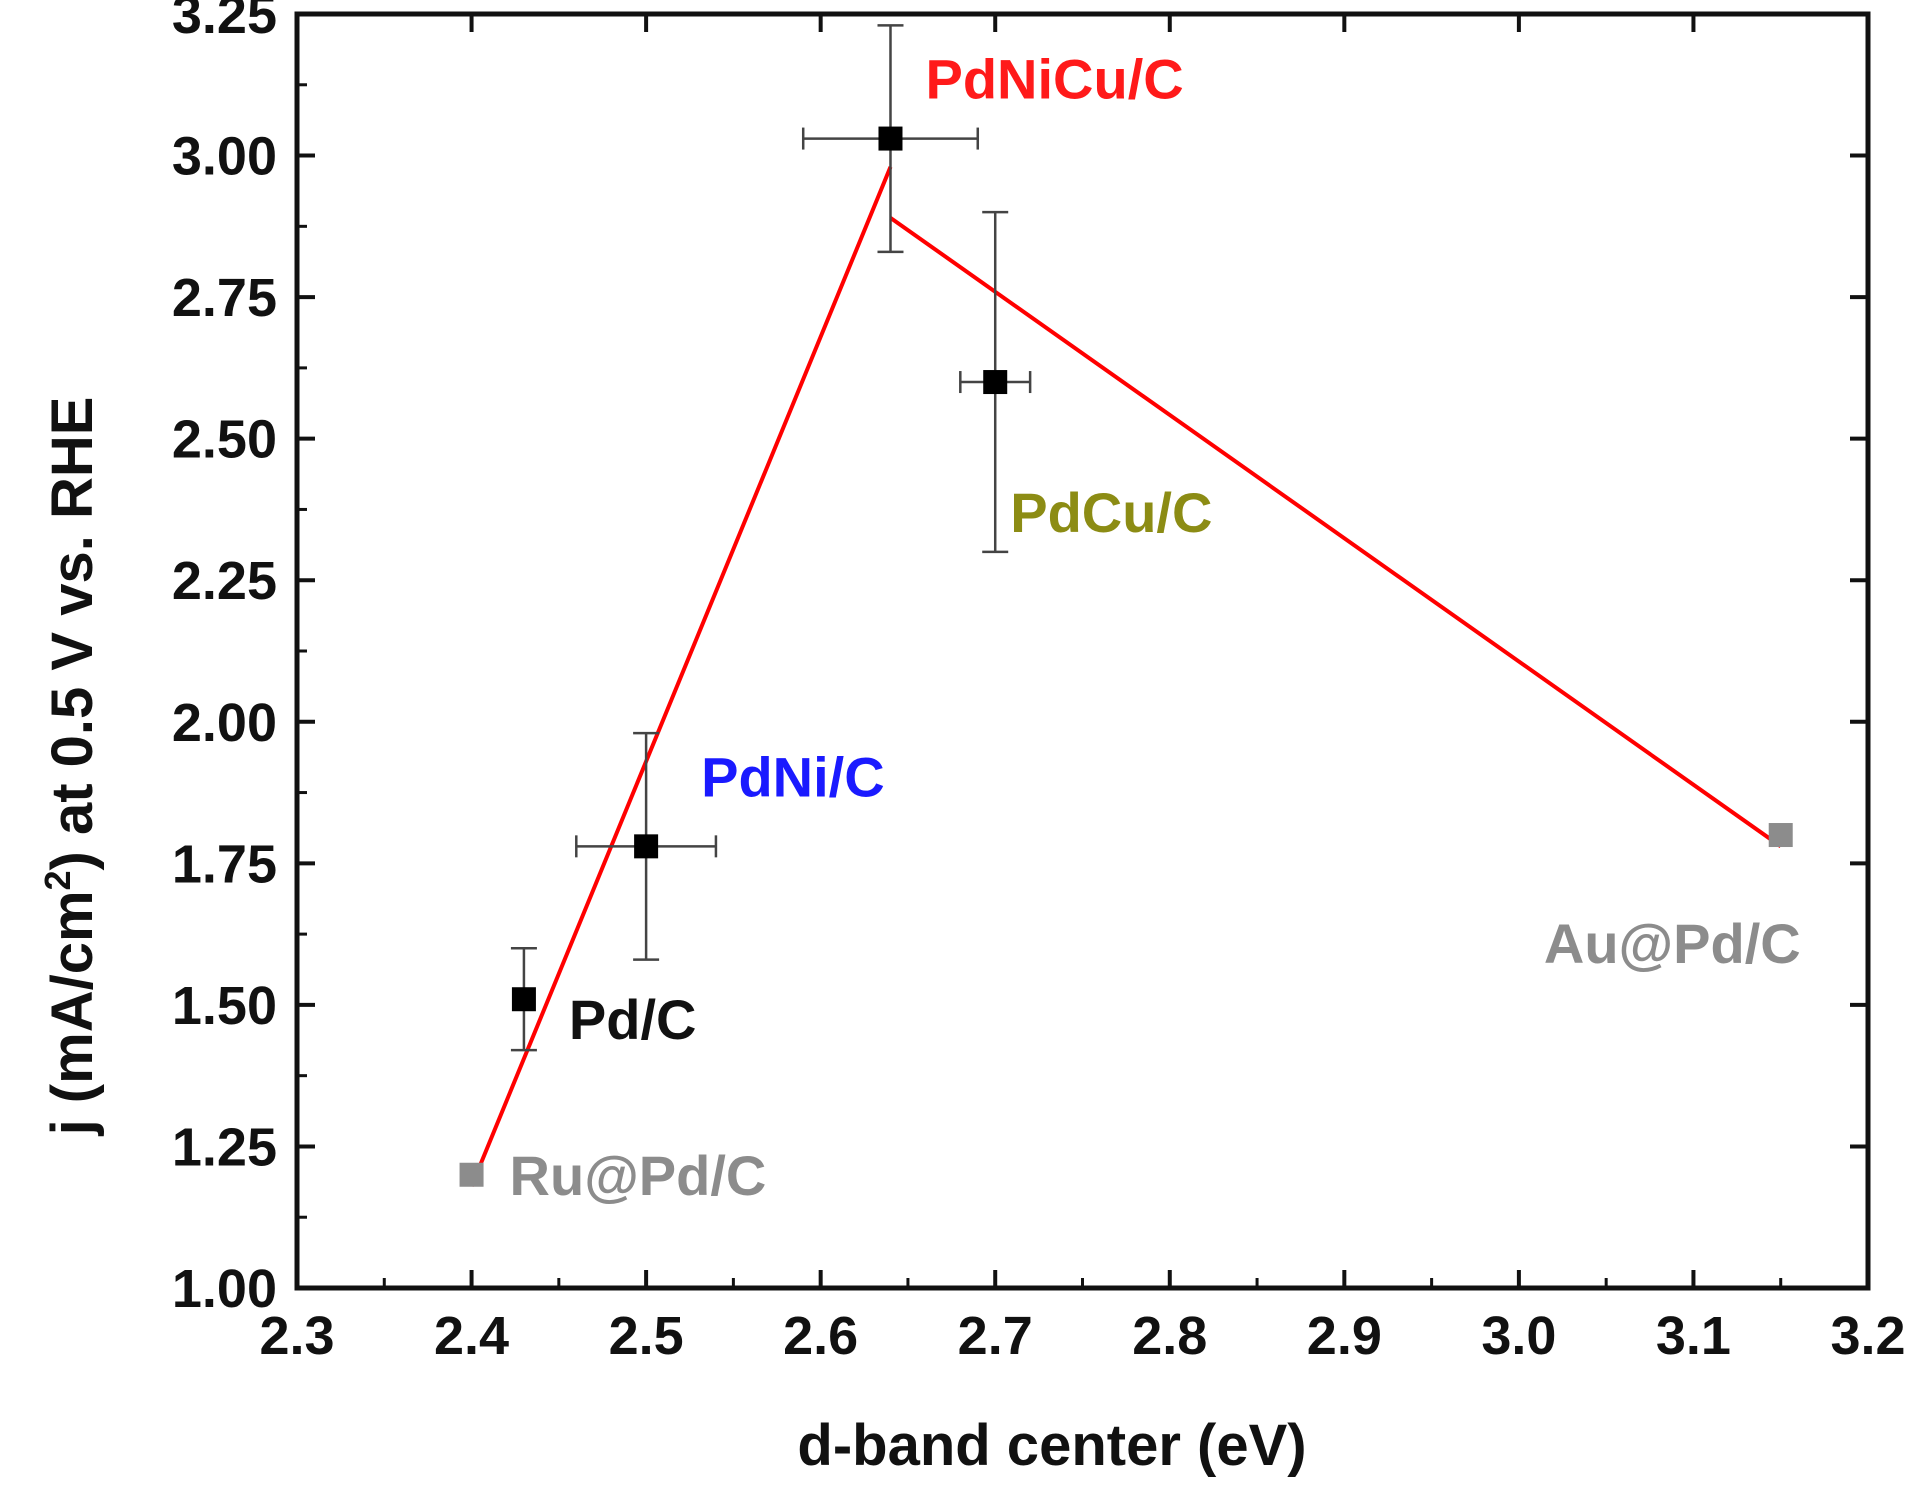 This screenshot has width=1924, height=1502. I want to click on y-axis-title: j (mA/cm2) at 0.5 V vs. RHE, so click(71, 767).